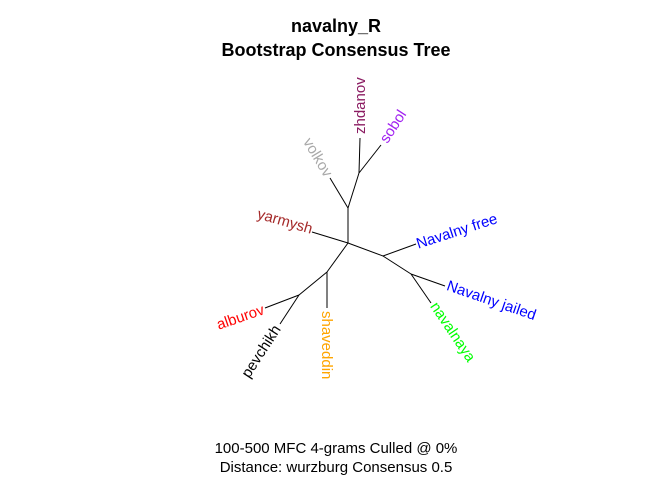 The width and height of the screenshot is (672, 480). I want to click on leaf-label-volkov: volkov, so click(317, 158).